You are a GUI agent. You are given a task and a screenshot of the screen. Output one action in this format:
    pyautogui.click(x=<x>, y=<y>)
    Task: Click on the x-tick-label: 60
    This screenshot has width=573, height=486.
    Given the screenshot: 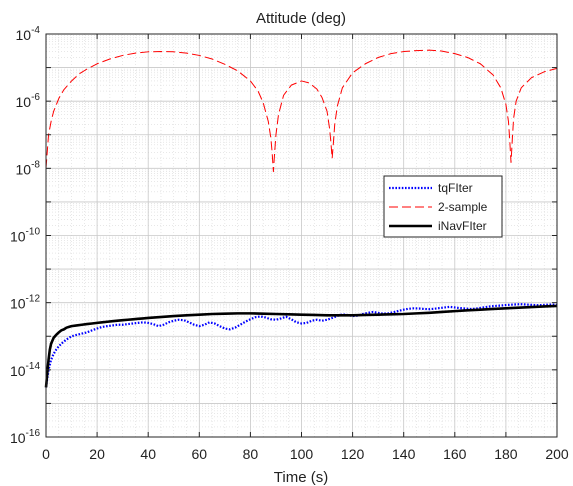 What is the action you would take?
    pyautogui.click(x=200, y=454)
    